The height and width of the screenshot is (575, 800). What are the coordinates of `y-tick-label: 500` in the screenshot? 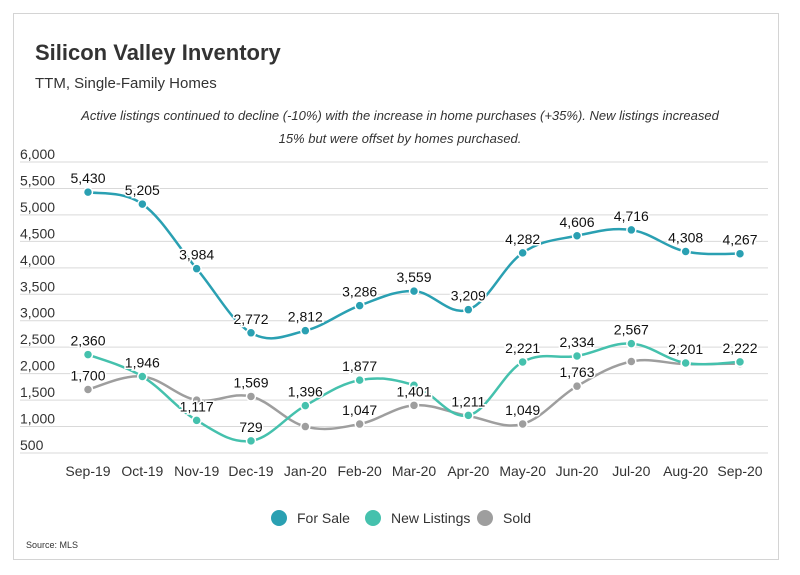 It's located at (32, 445).